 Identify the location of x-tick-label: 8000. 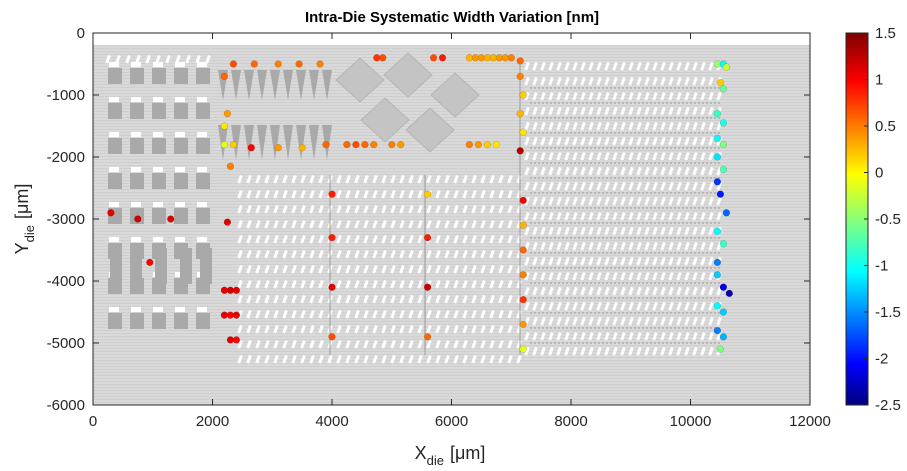
(570, 421).